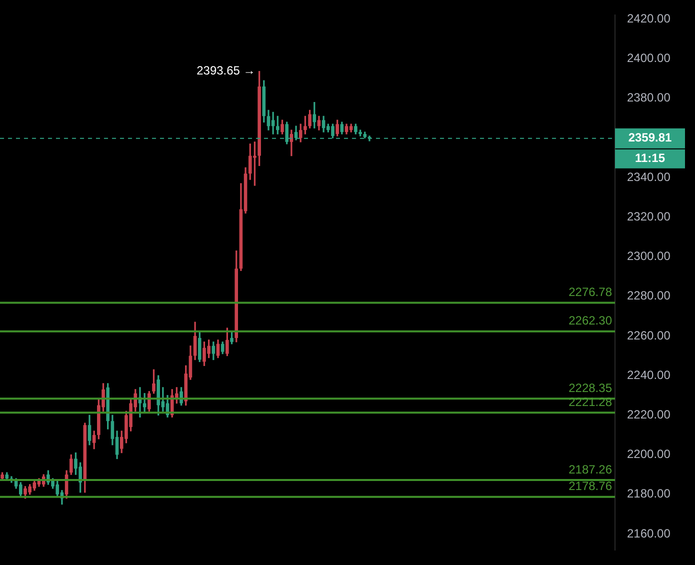 Image resolution: width=695 pixels, height=565 pixels. Describe the element at coordinates (226, 71) in the screenshot. I see `annotation: 2393.65 →` at that location.